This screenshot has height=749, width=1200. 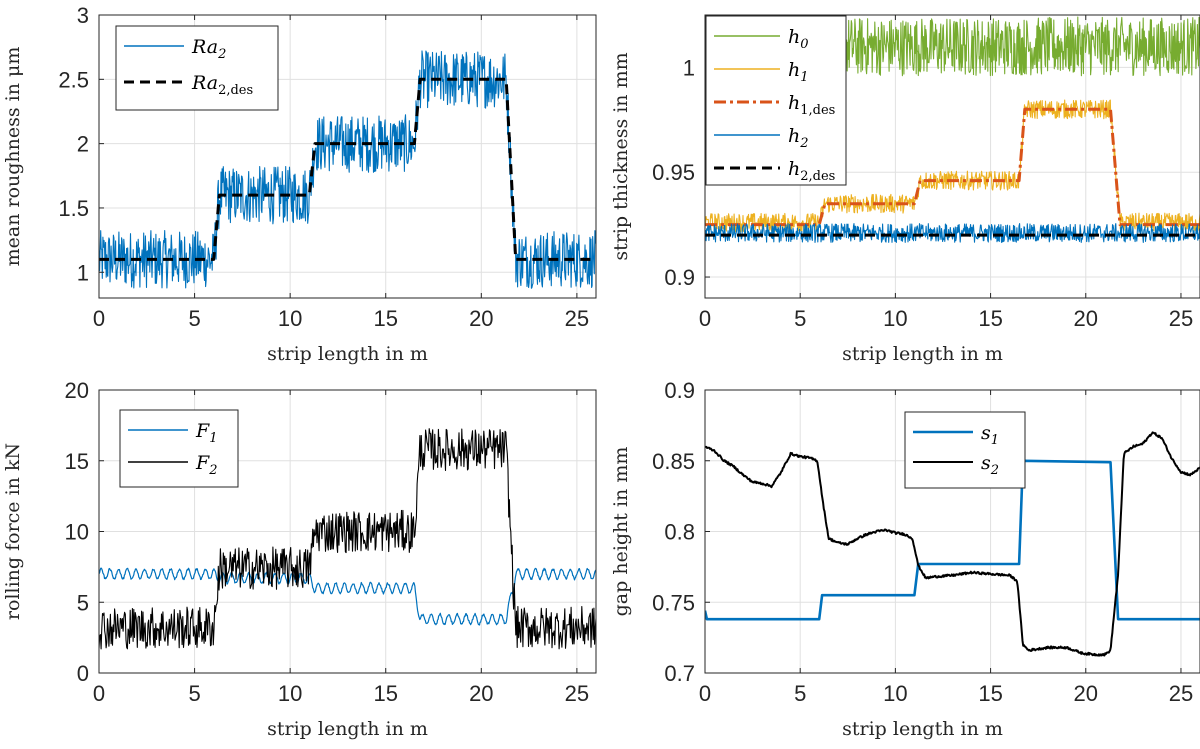 I want to click on roughness-legend-box, so click(x=197, y=68).